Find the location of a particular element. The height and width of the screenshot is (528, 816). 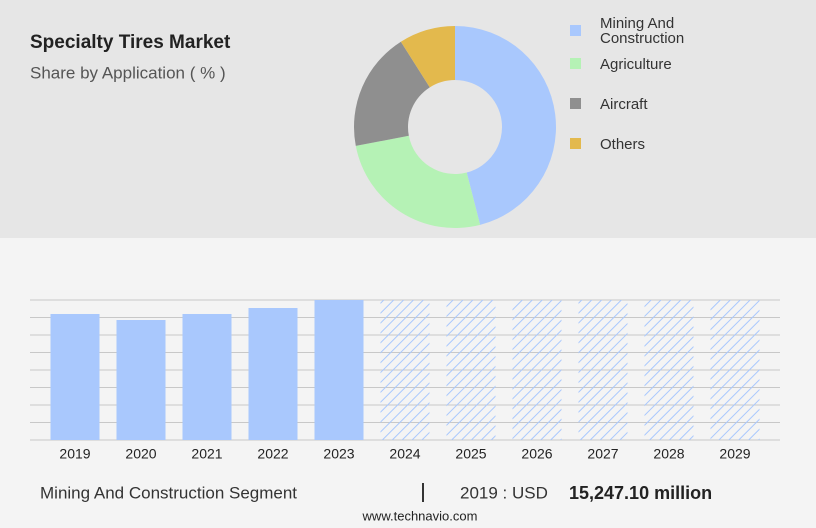

legend-label: Others is located at coordinates (623, 144).